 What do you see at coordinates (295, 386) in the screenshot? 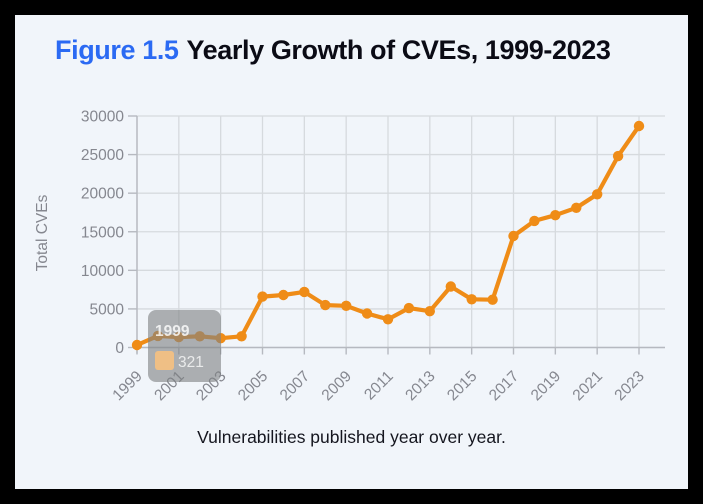
I see `x-tick-label: 2007` at bounding box center [295, 386].